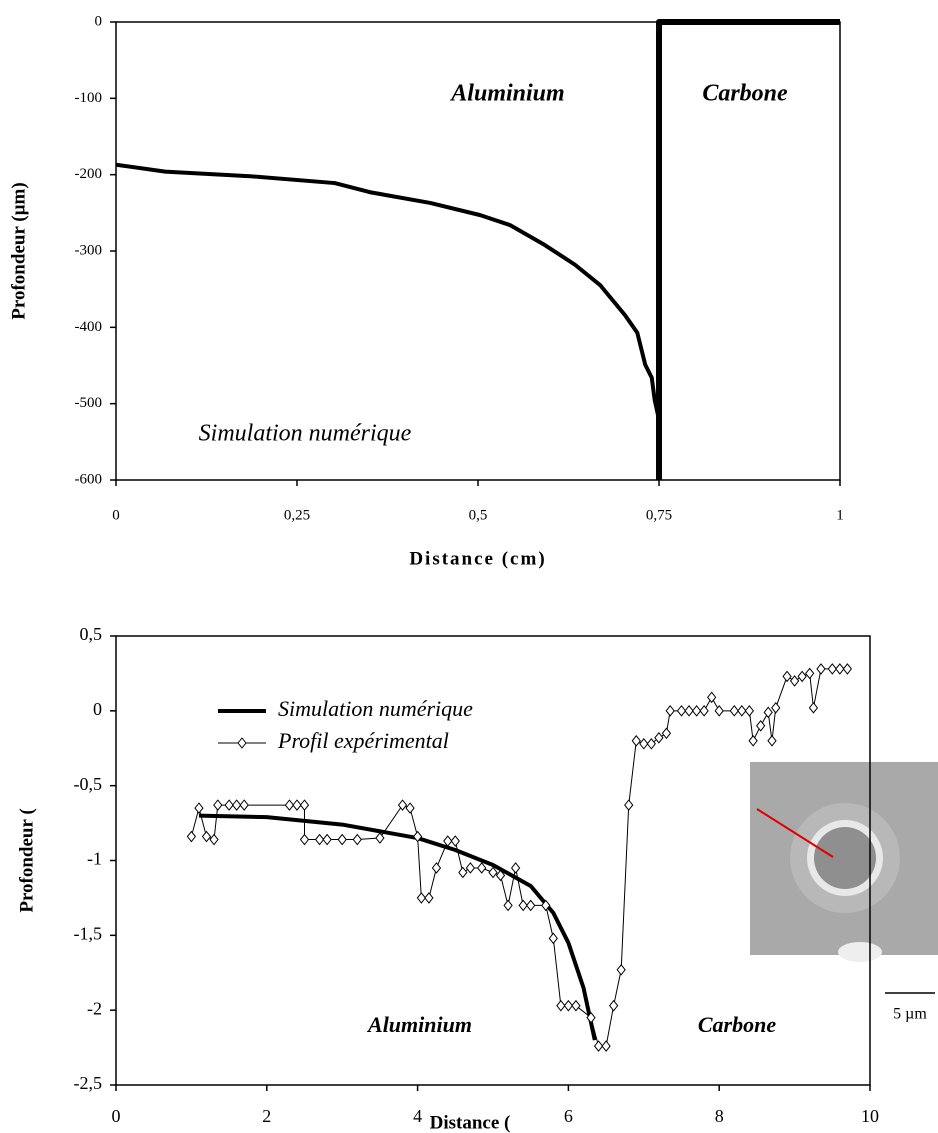 The image size is (938, 1133). I want to click on annotation: Aluminium, so click(506, 94).